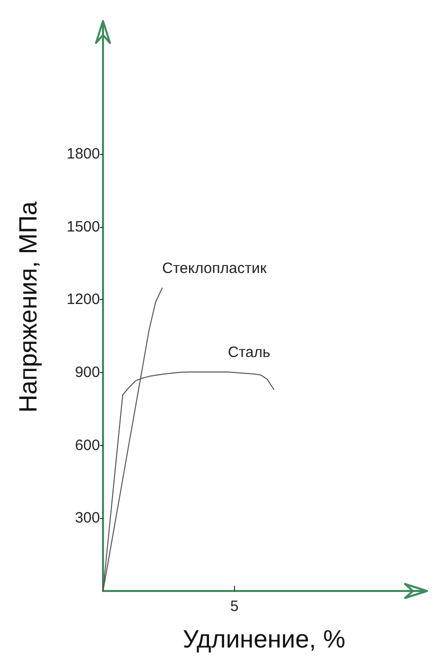 This screenshot has height=665, width=436. I want to click on series-label: Стеклопластик, so click(214, 269).